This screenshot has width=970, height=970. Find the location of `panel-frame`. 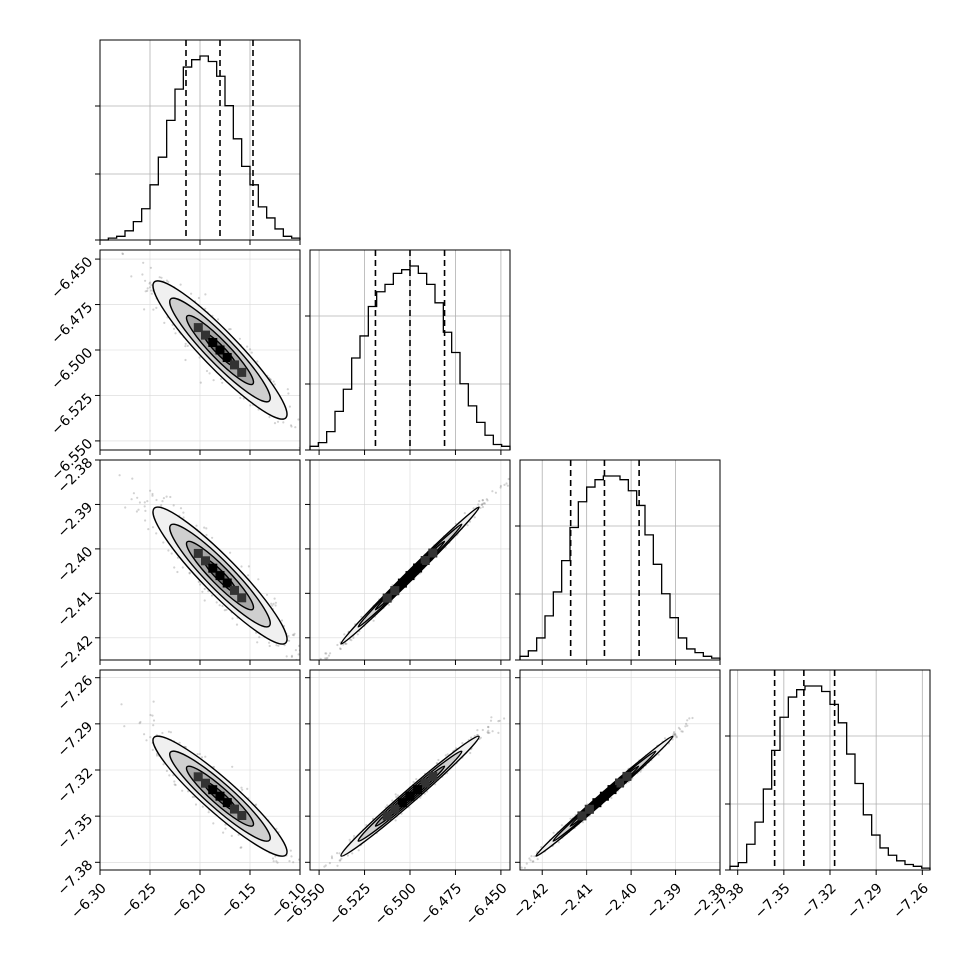

panel-frame is located at coordinates (620, 560).